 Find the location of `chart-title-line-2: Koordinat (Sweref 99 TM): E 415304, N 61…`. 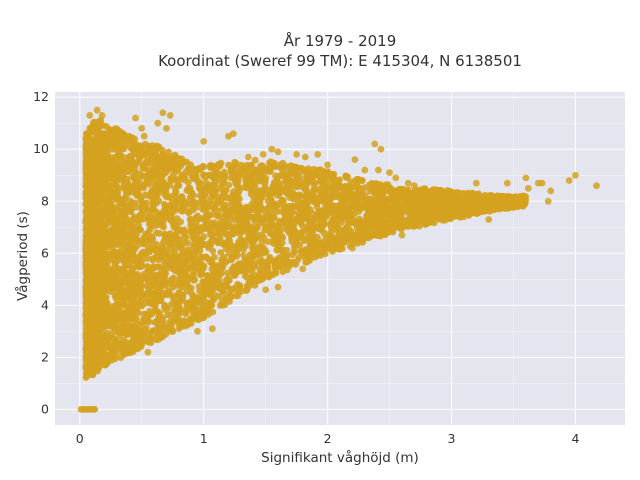

chart-title-line-2: Koordinat (Sweref 99 TM): E 415304, N 61… is located at coordinates (340, 61).